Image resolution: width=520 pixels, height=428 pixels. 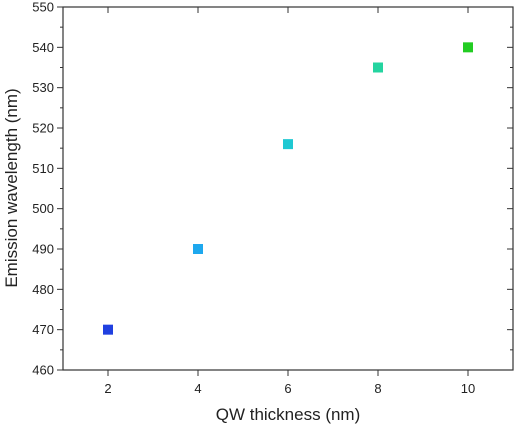 I want to click on y-tick-label: 480, so click(x=43, y=289).